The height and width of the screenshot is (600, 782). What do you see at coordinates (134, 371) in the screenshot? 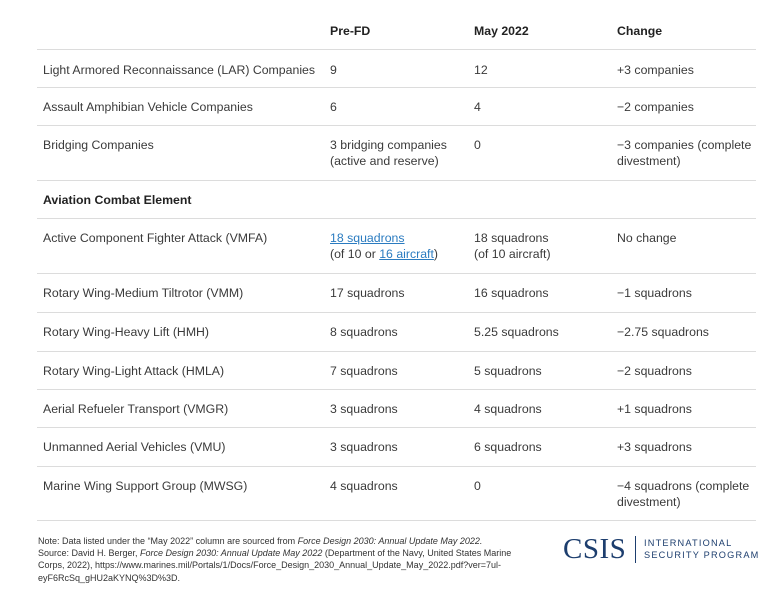
I see `row-label: Rotary Wing-Light Attack (HMLA)` at bounding box center [134, 371].